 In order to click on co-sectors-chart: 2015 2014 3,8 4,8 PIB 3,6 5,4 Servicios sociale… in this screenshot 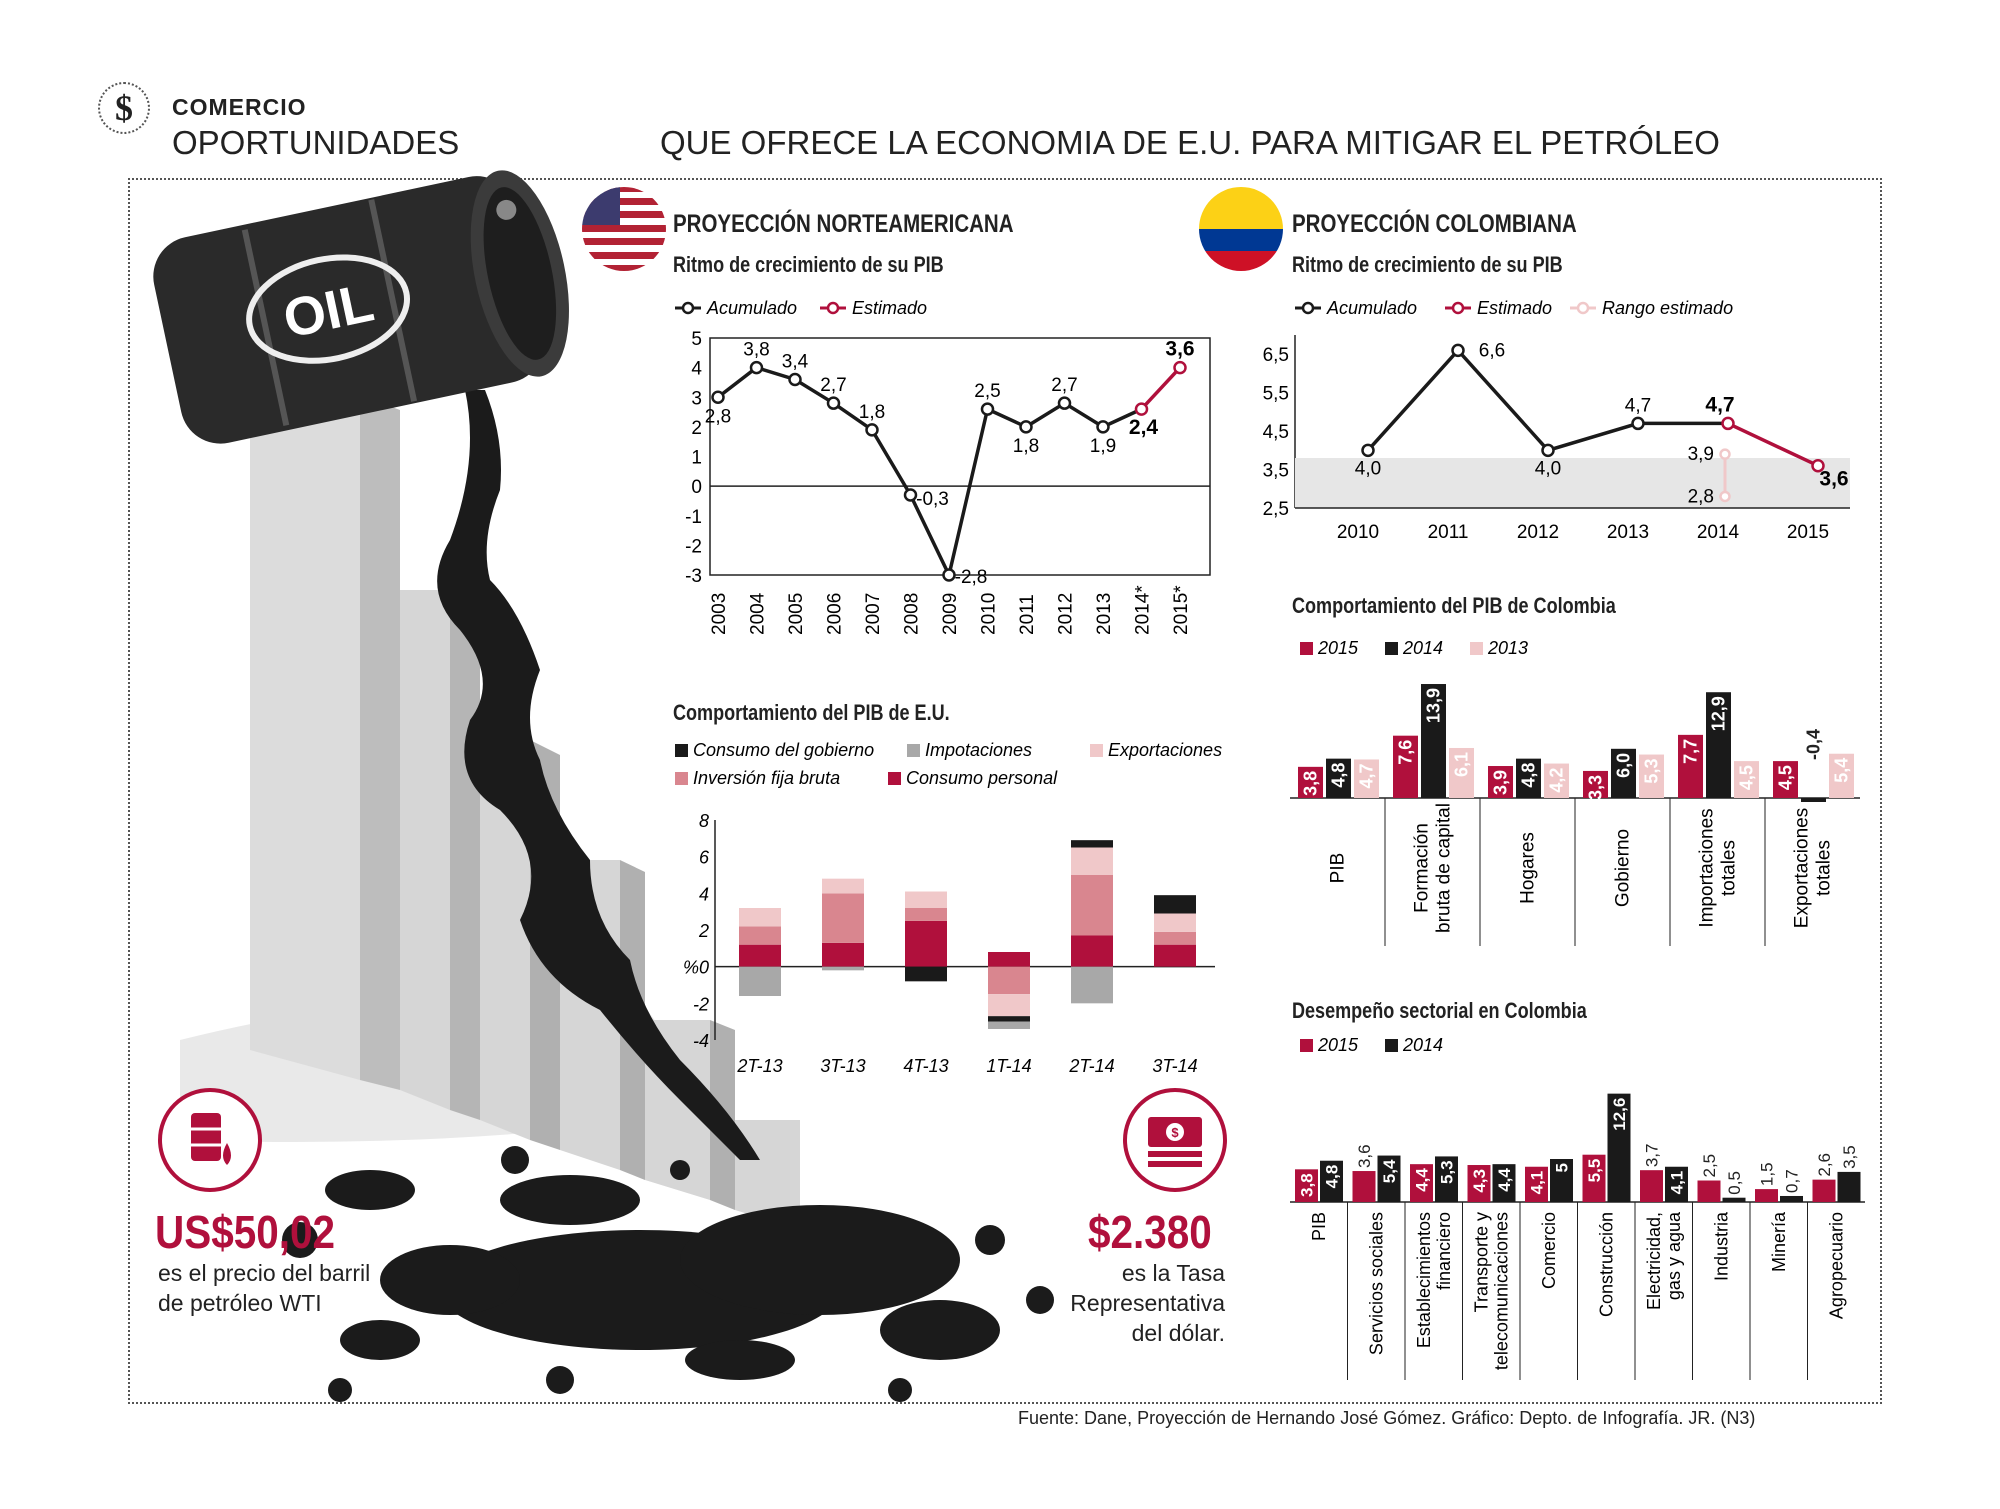, I will do `click(1577, 1207)`.